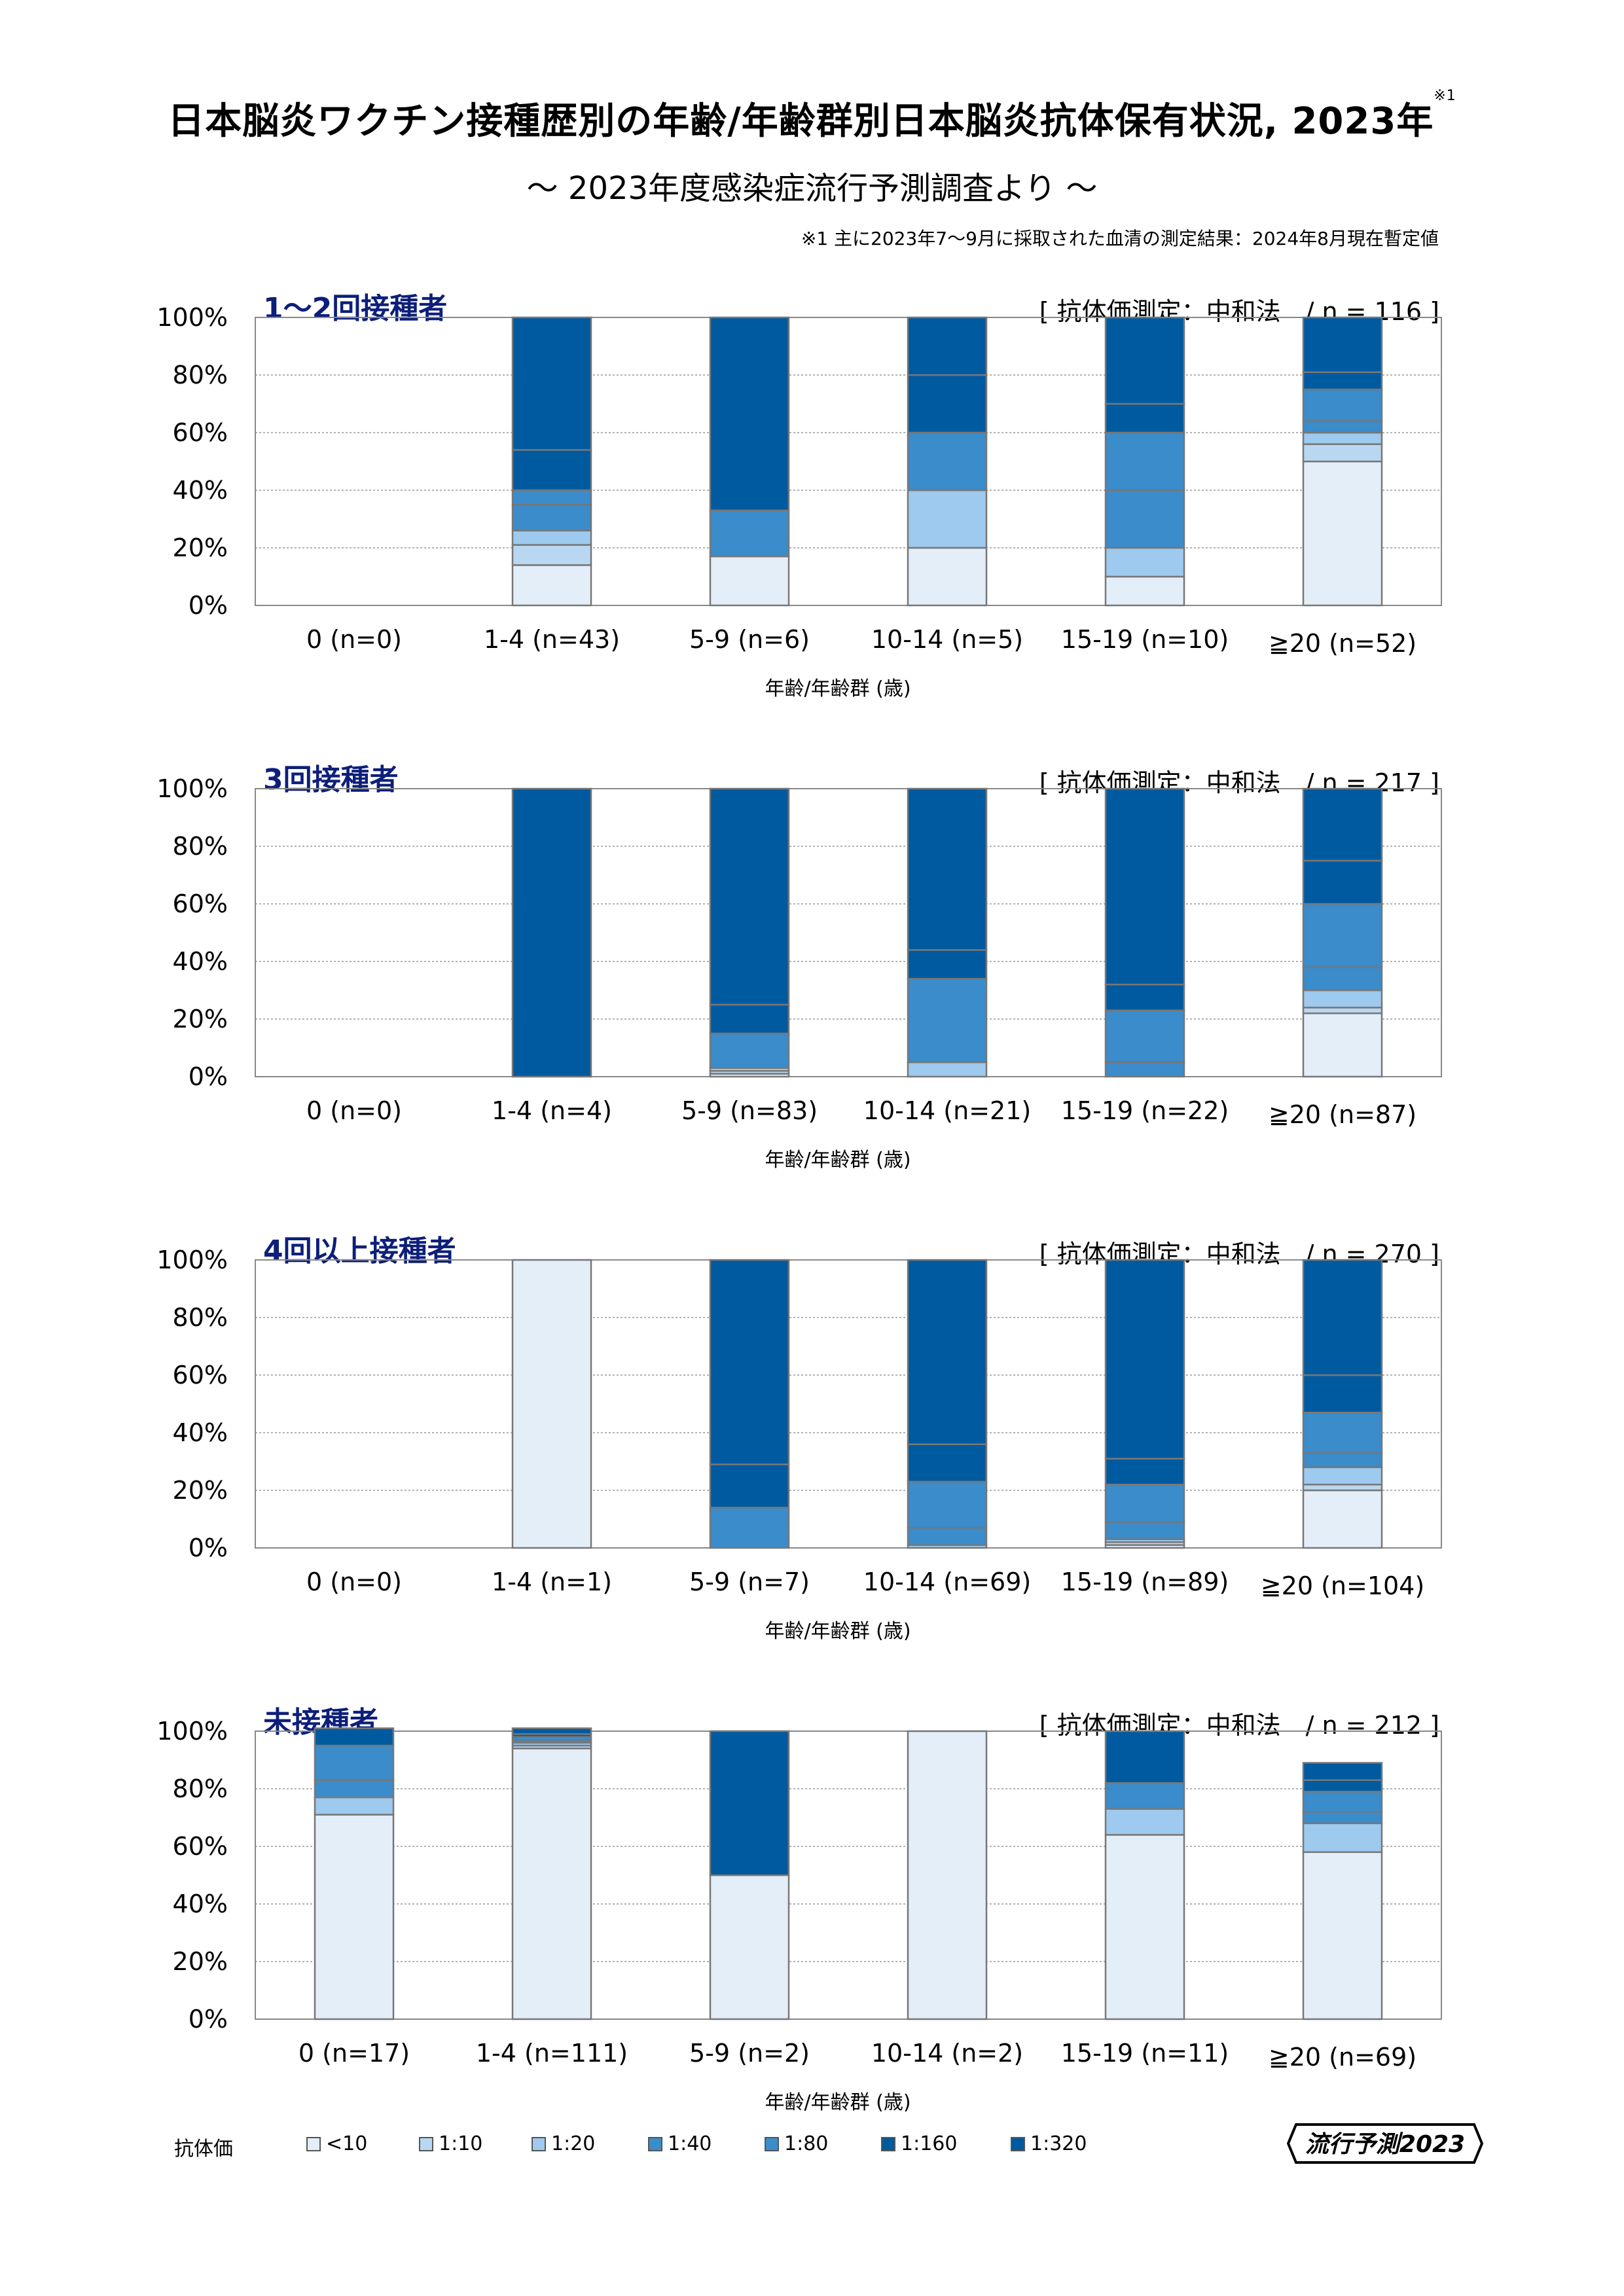  I want to click on legend-title: 抗体価, so click(203, 2149).